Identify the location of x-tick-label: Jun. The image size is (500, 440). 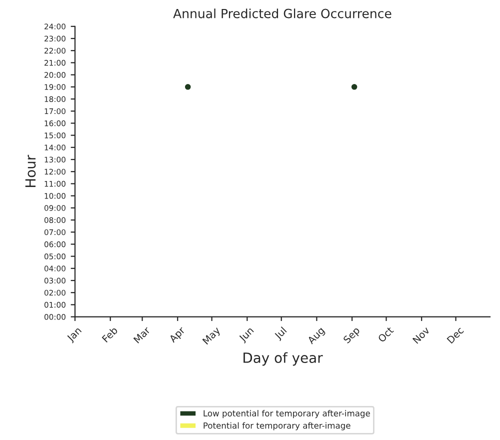
(247, 335).